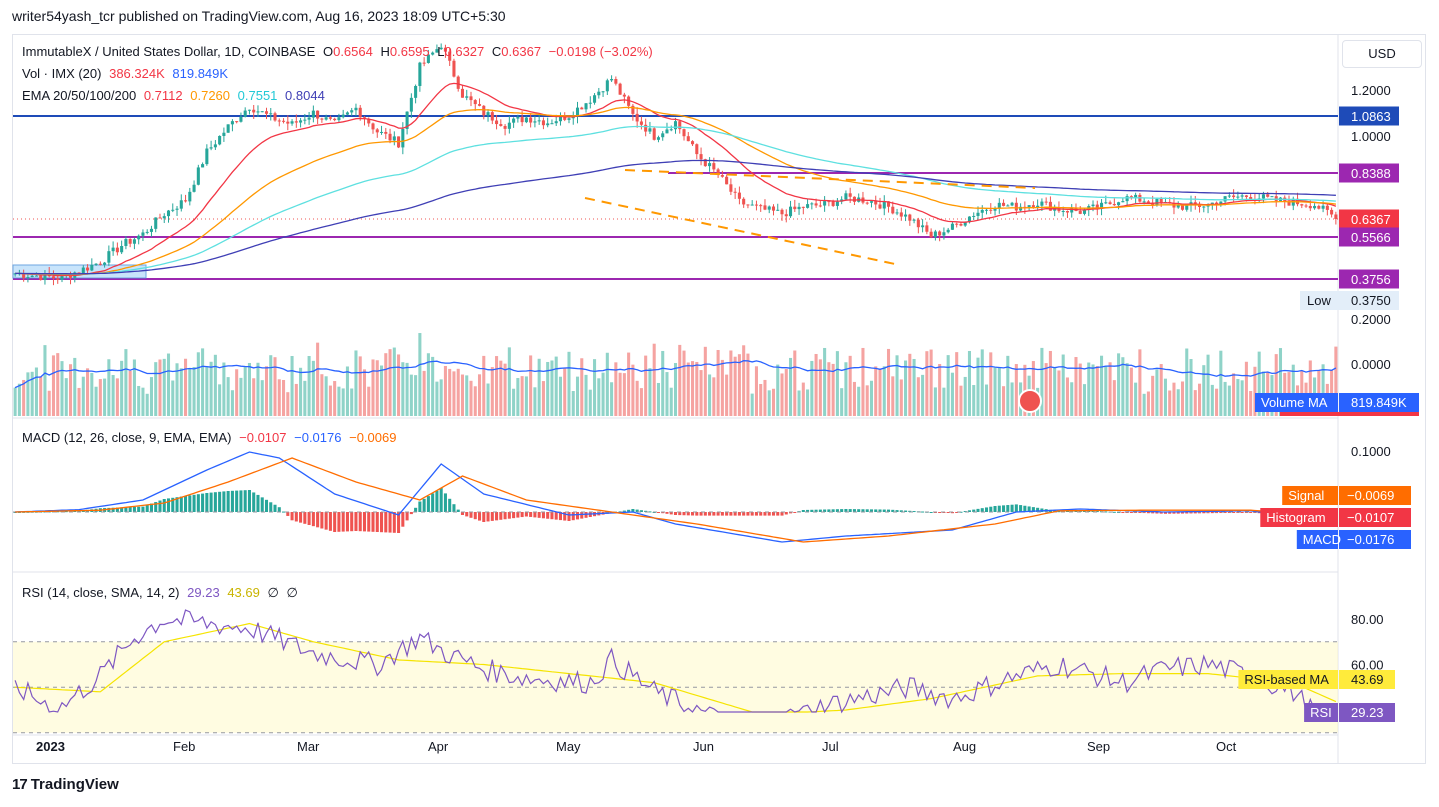 Image resolution: width=1439 pixels, height=807 pixels. I want to click on tradingview-footer: 17 TradingView, so click(65, 784).